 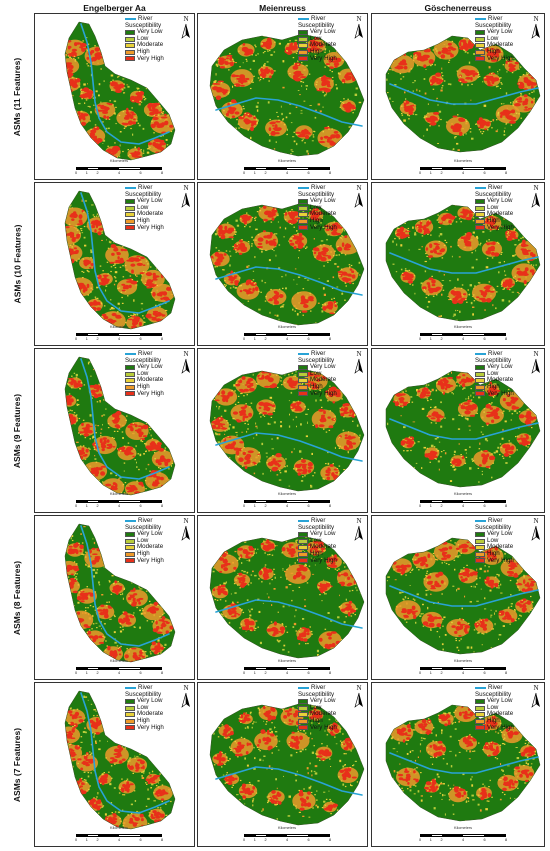 I want to click on legend-item: Moderate, so click(x=144, y=380).